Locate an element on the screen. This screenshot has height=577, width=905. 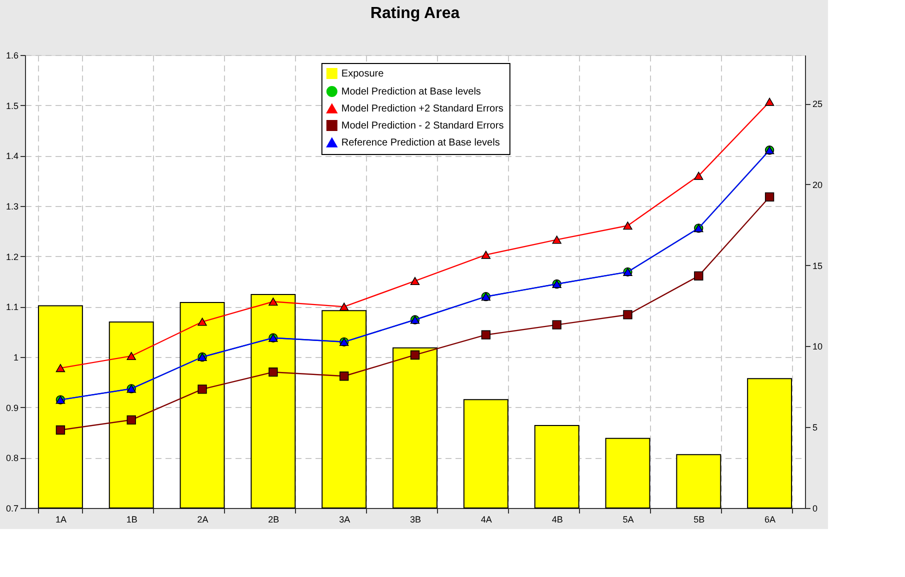
y-tick-label: 1.3 is located at coordinates (12, 207).